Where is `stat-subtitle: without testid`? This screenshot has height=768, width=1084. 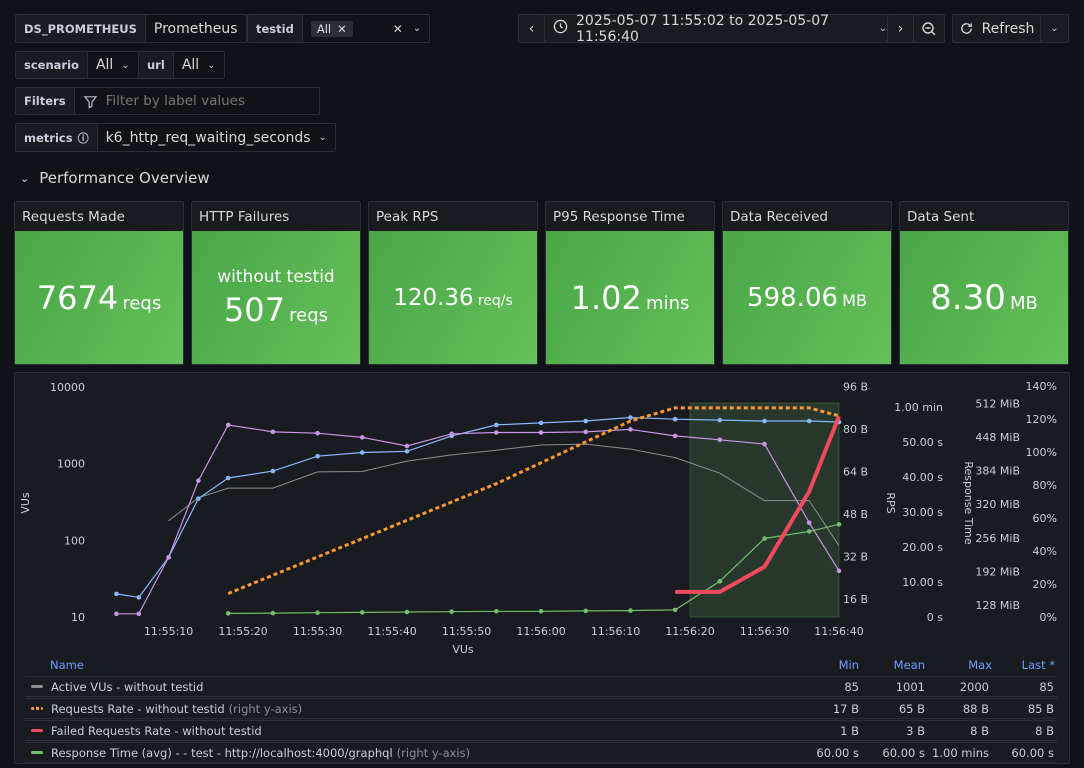 stat-subtitle: without testid is located at coordinates (276, 276).